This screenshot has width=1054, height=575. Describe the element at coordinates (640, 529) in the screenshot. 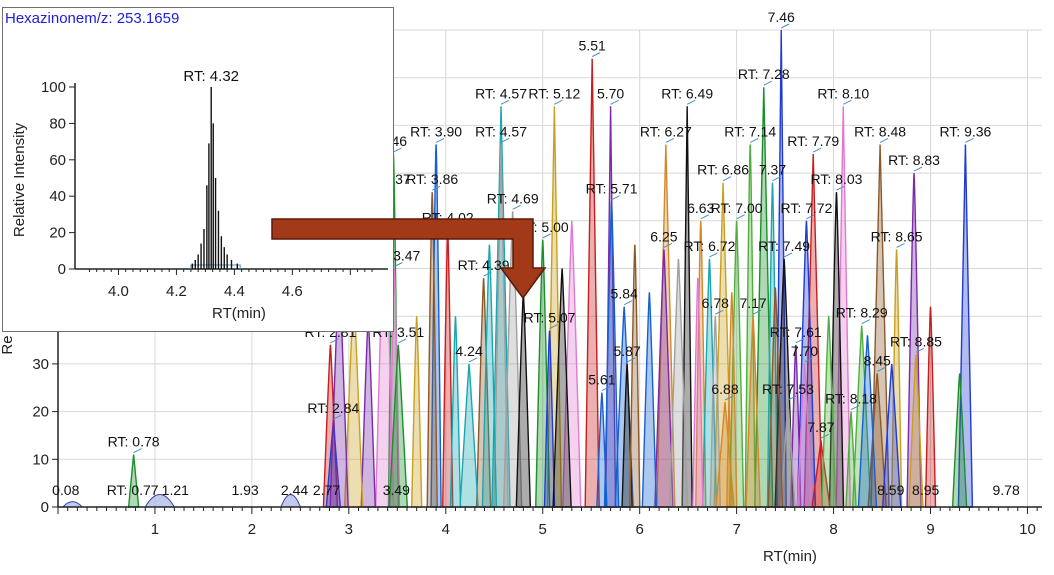

I see `x-tick-label: 6` at that location.